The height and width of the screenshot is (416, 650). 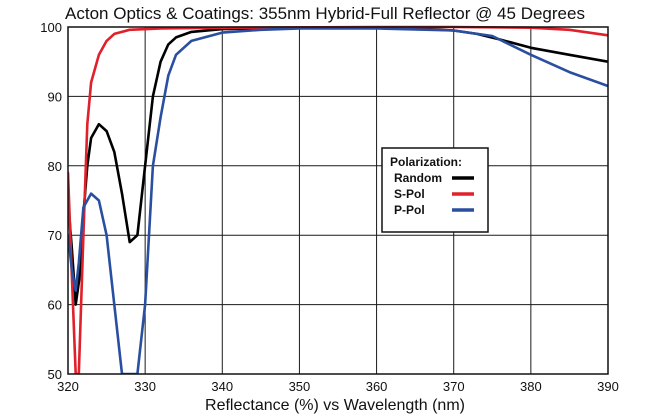 I want to click on x-tick-label: 340, so click(x=222, y=386).